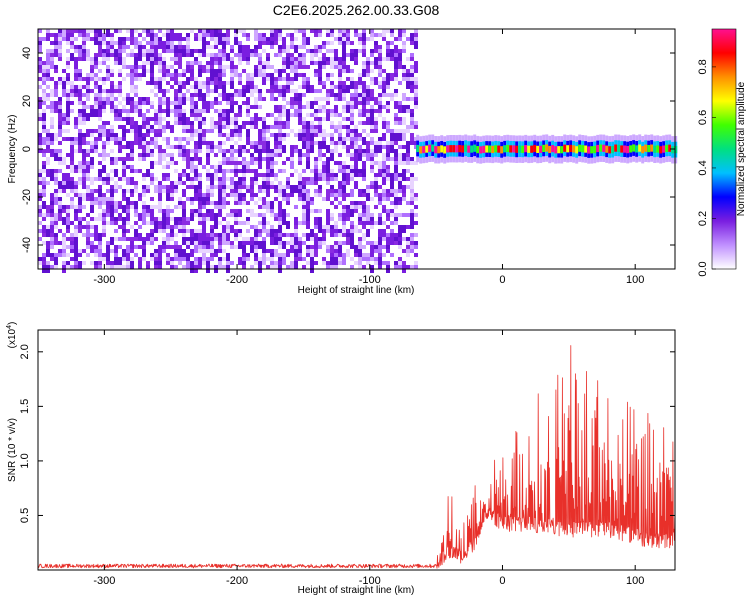 The height and width of the screenshot is (600, 750). Describe the element at coordinates (25, 460) in the screenshot. I see `snr-y-tick-label: 1.0` at that location.